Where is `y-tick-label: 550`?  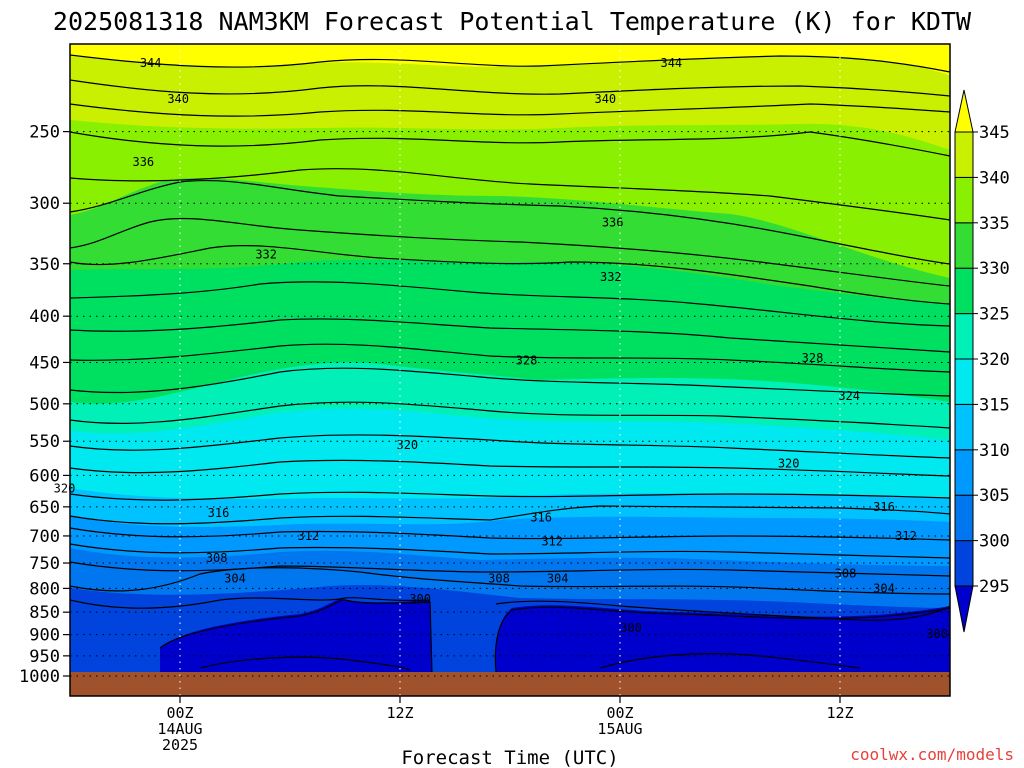 y-tick-label: 550 is located at coordinates (44, 442).